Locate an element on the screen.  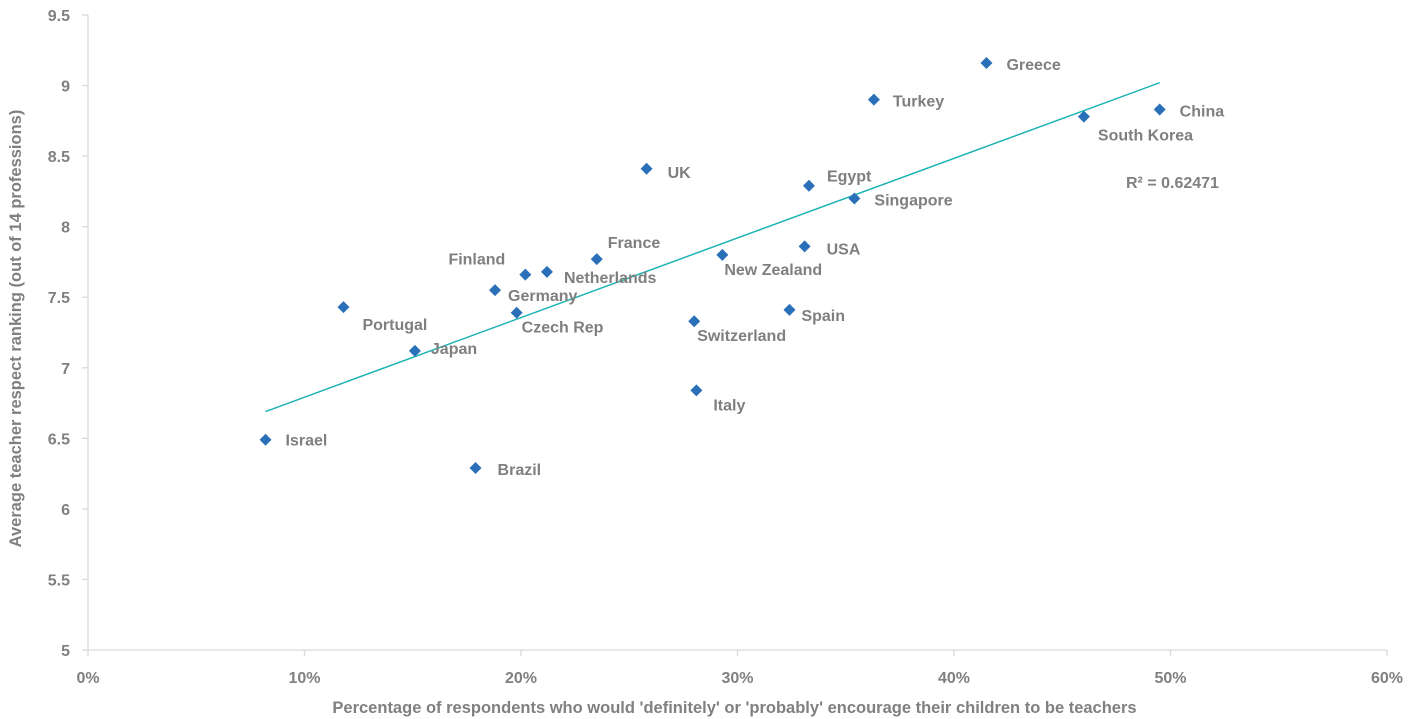
label-czech-rep: Czech Rep is located at coordinates (563, 328).